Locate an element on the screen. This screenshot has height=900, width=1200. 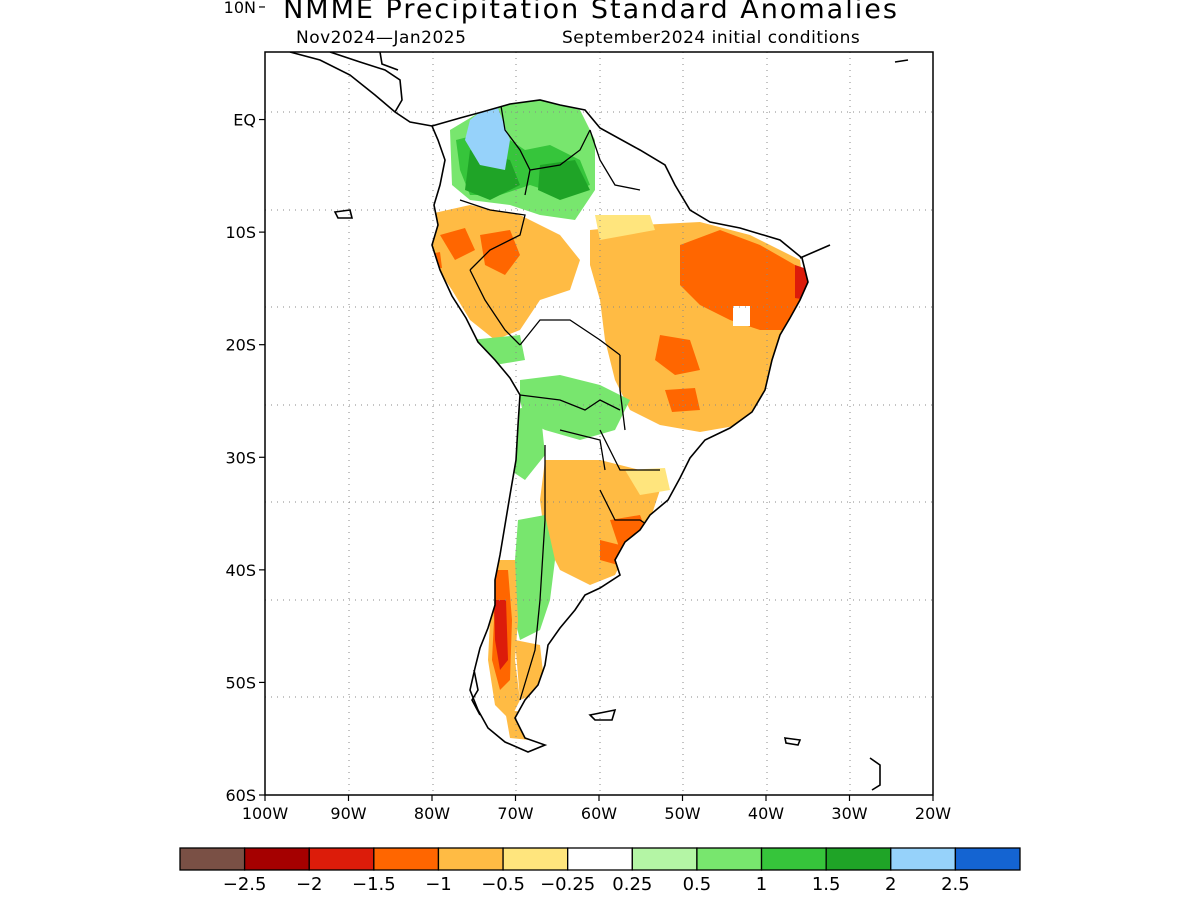
map-title: NMME Precipitation Standard Anomalies is located at coordinates (591, 12).